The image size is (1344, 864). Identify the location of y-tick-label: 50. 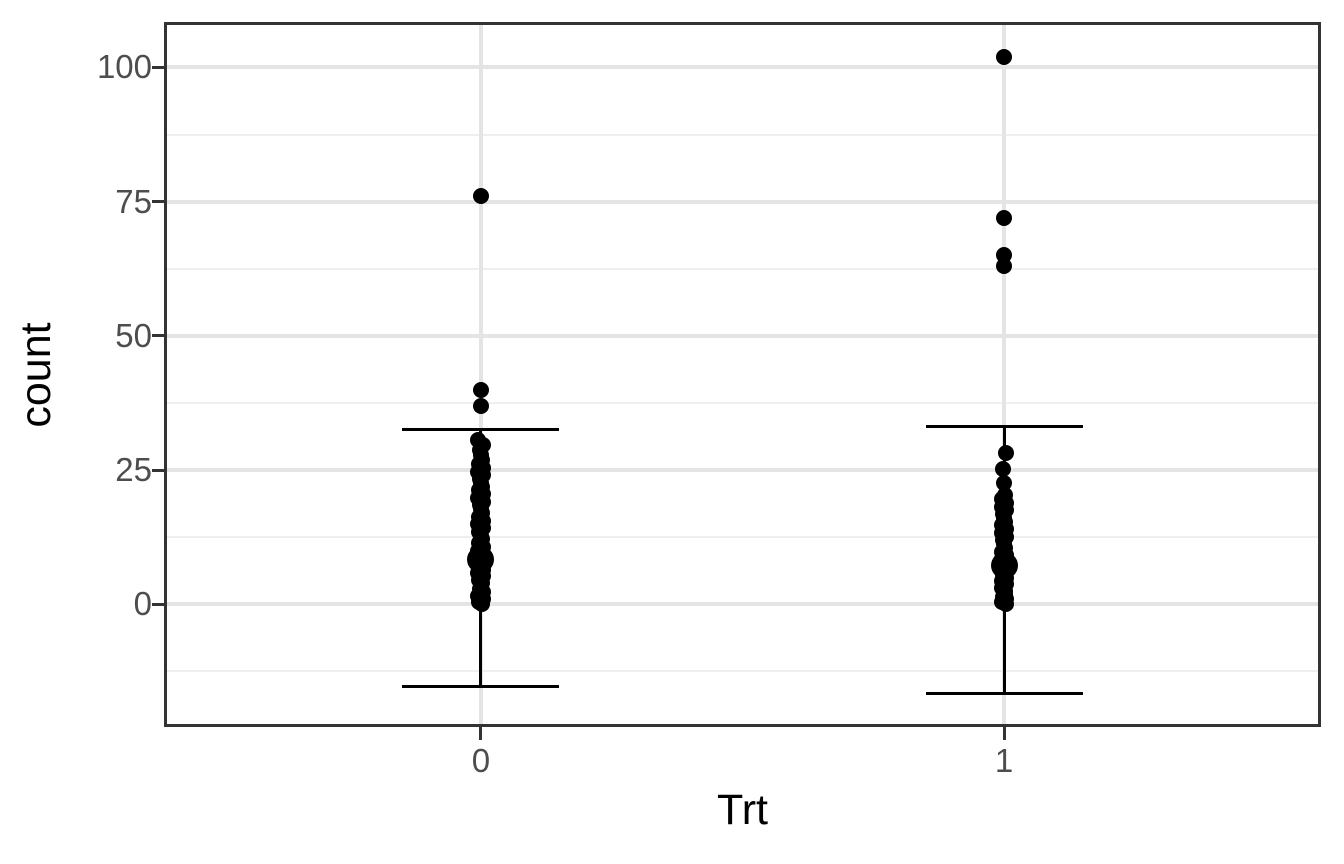
(133, 335).